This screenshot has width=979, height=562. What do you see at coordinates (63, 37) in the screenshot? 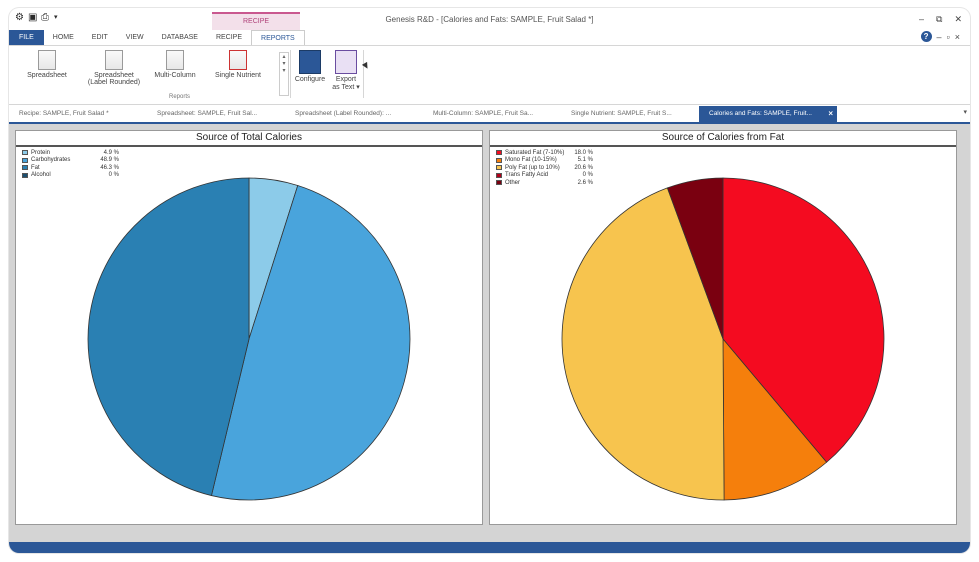
I see `tab-home: HOME` at bounding box center [63, 37].